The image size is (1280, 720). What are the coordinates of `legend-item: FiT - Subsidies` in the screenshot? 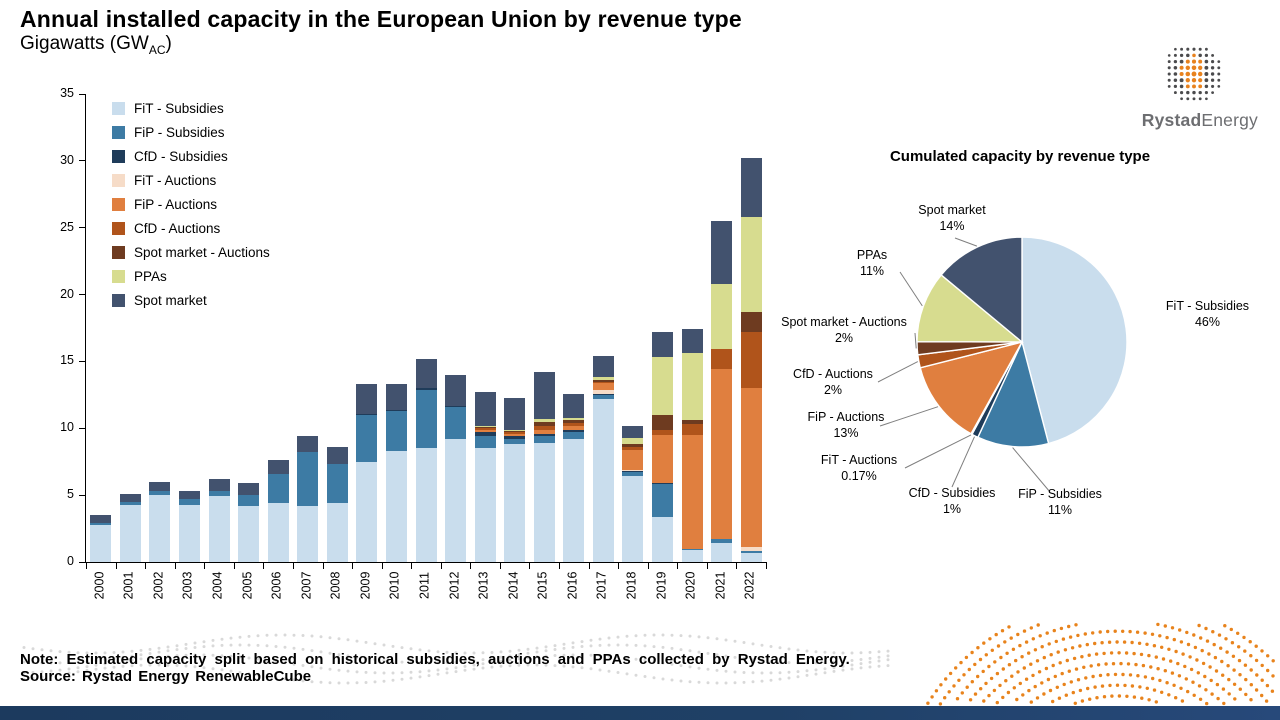 It's located at (191, 108).